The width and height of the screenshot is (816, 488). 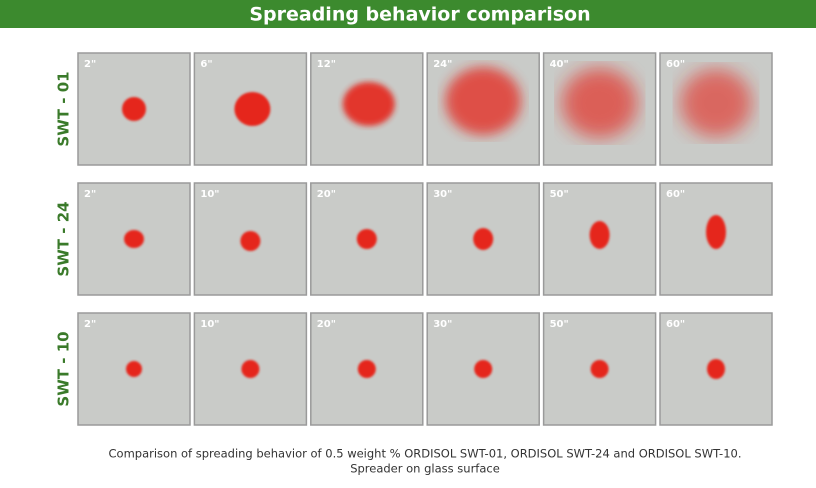 I want to click on title-bar, so click(x=408, y=14).